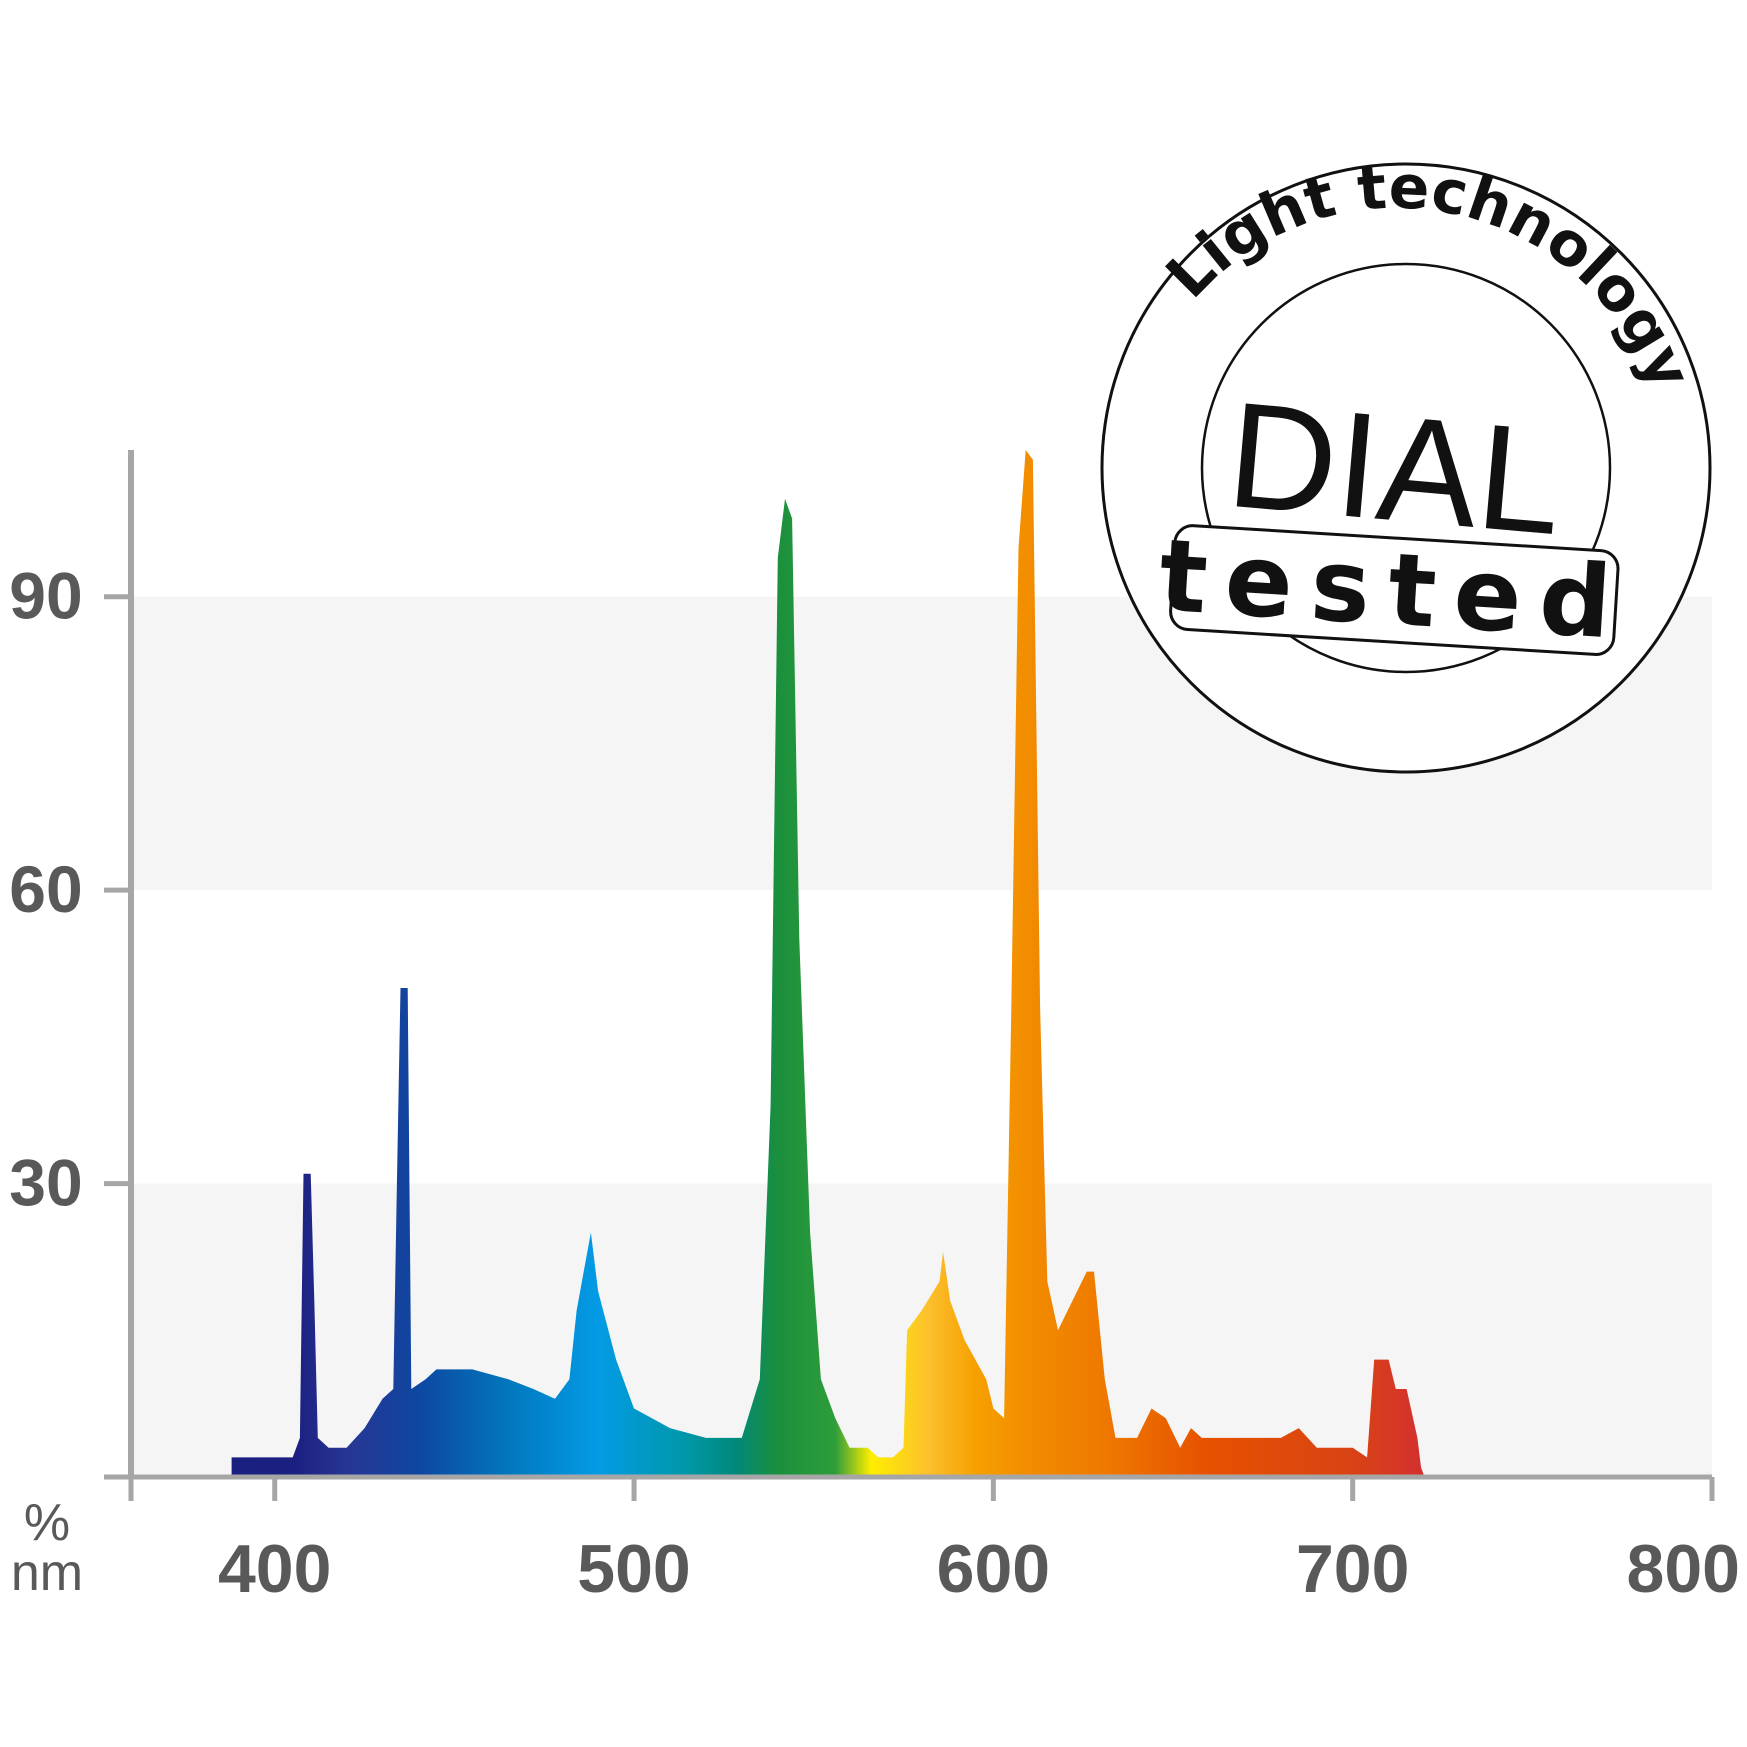 The height and width of the screenshot is (1747, 1747). Describe the element at coordinates (47, 1573) in the screenshot. I see `x-axis-unit-label: nm` at that location.